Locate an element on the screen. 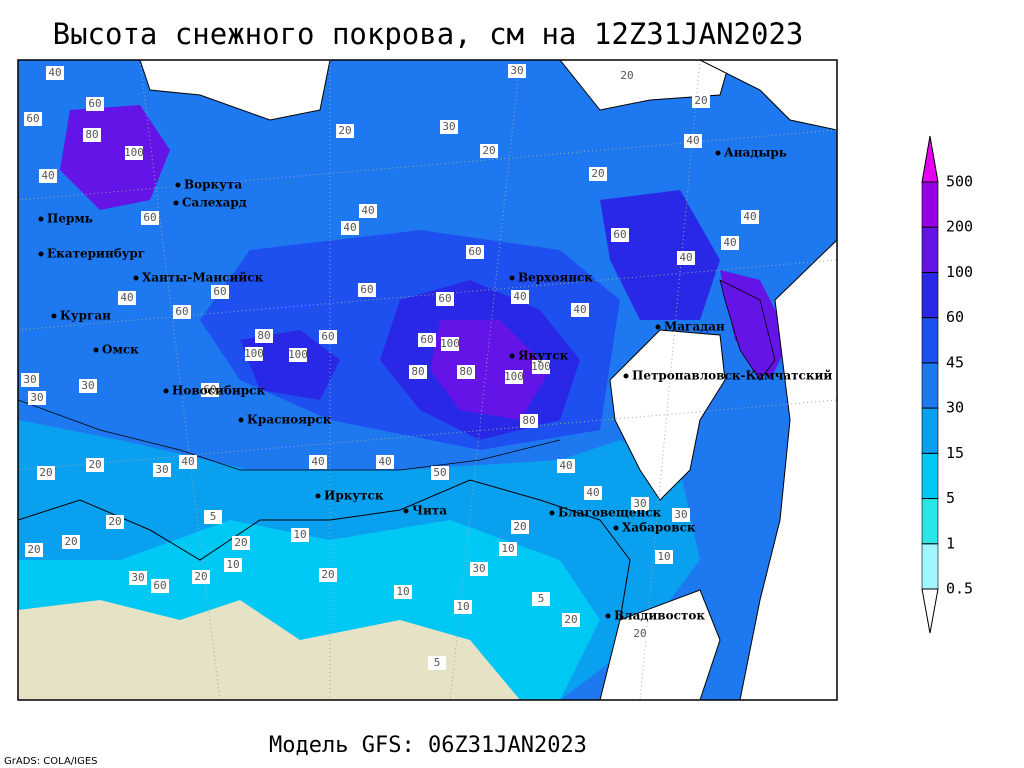 This screenshot has width=1024, height=768. city-label: Воркута is located at coordinates (213, 185).